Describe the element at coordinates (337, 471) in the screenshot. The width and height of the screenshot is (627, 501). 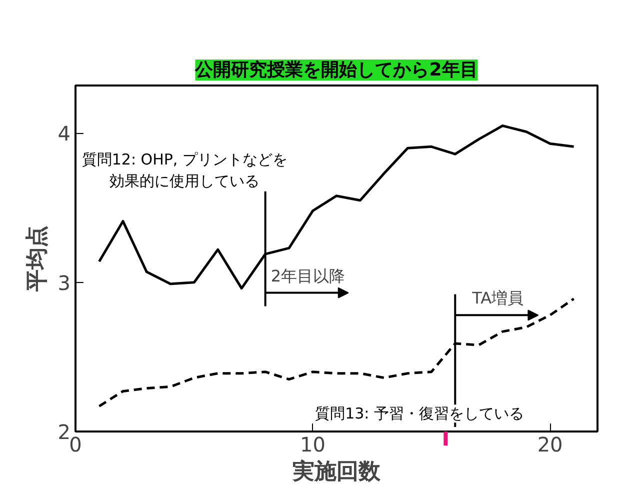
I see `x-axis-title: 実施回数` at that location.